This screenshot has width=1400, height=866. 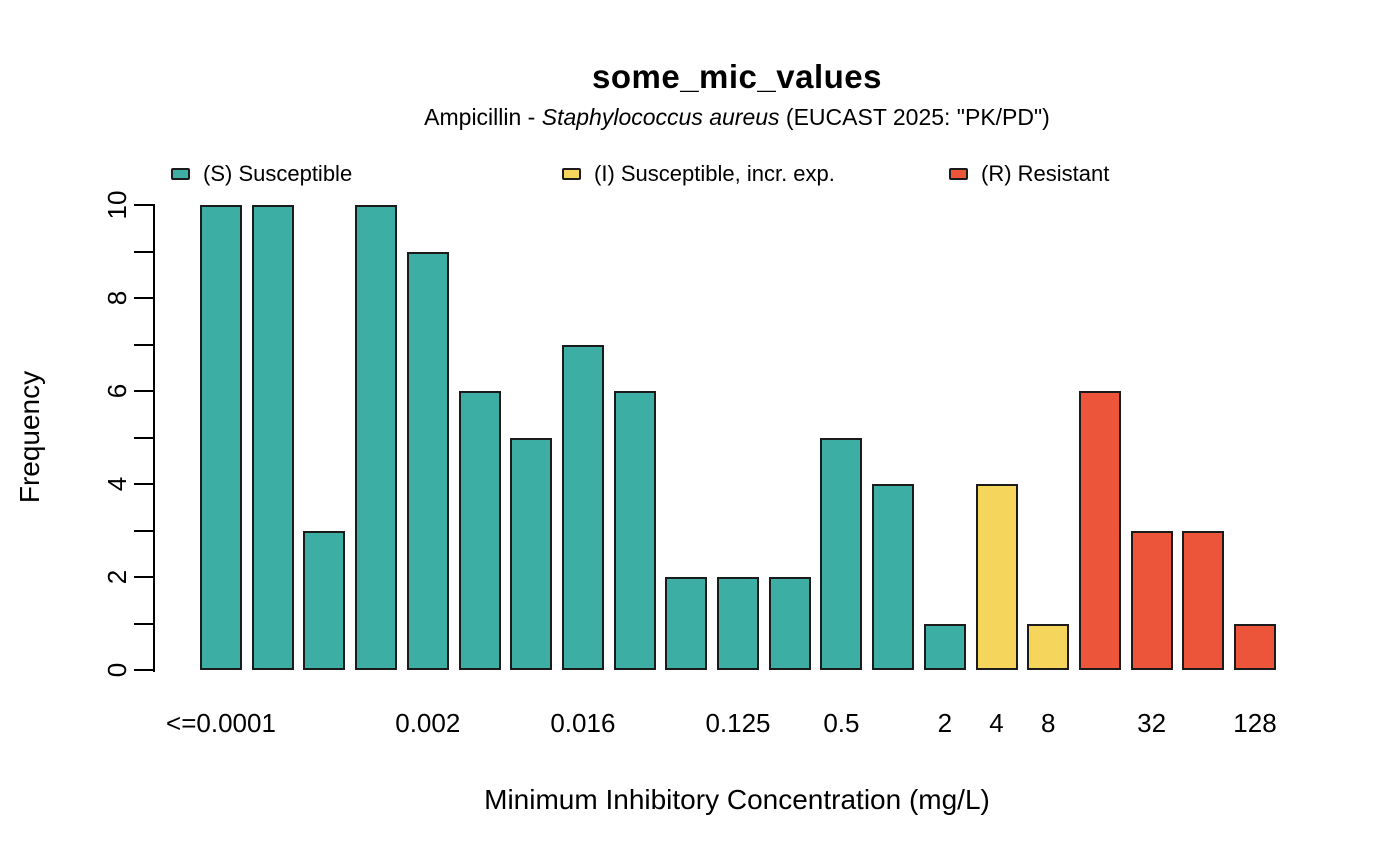 What do you see at coordinates (958, 174) in the screenshot?
I see `legend-swatch-R-icon` at bounding box center [958, 174].